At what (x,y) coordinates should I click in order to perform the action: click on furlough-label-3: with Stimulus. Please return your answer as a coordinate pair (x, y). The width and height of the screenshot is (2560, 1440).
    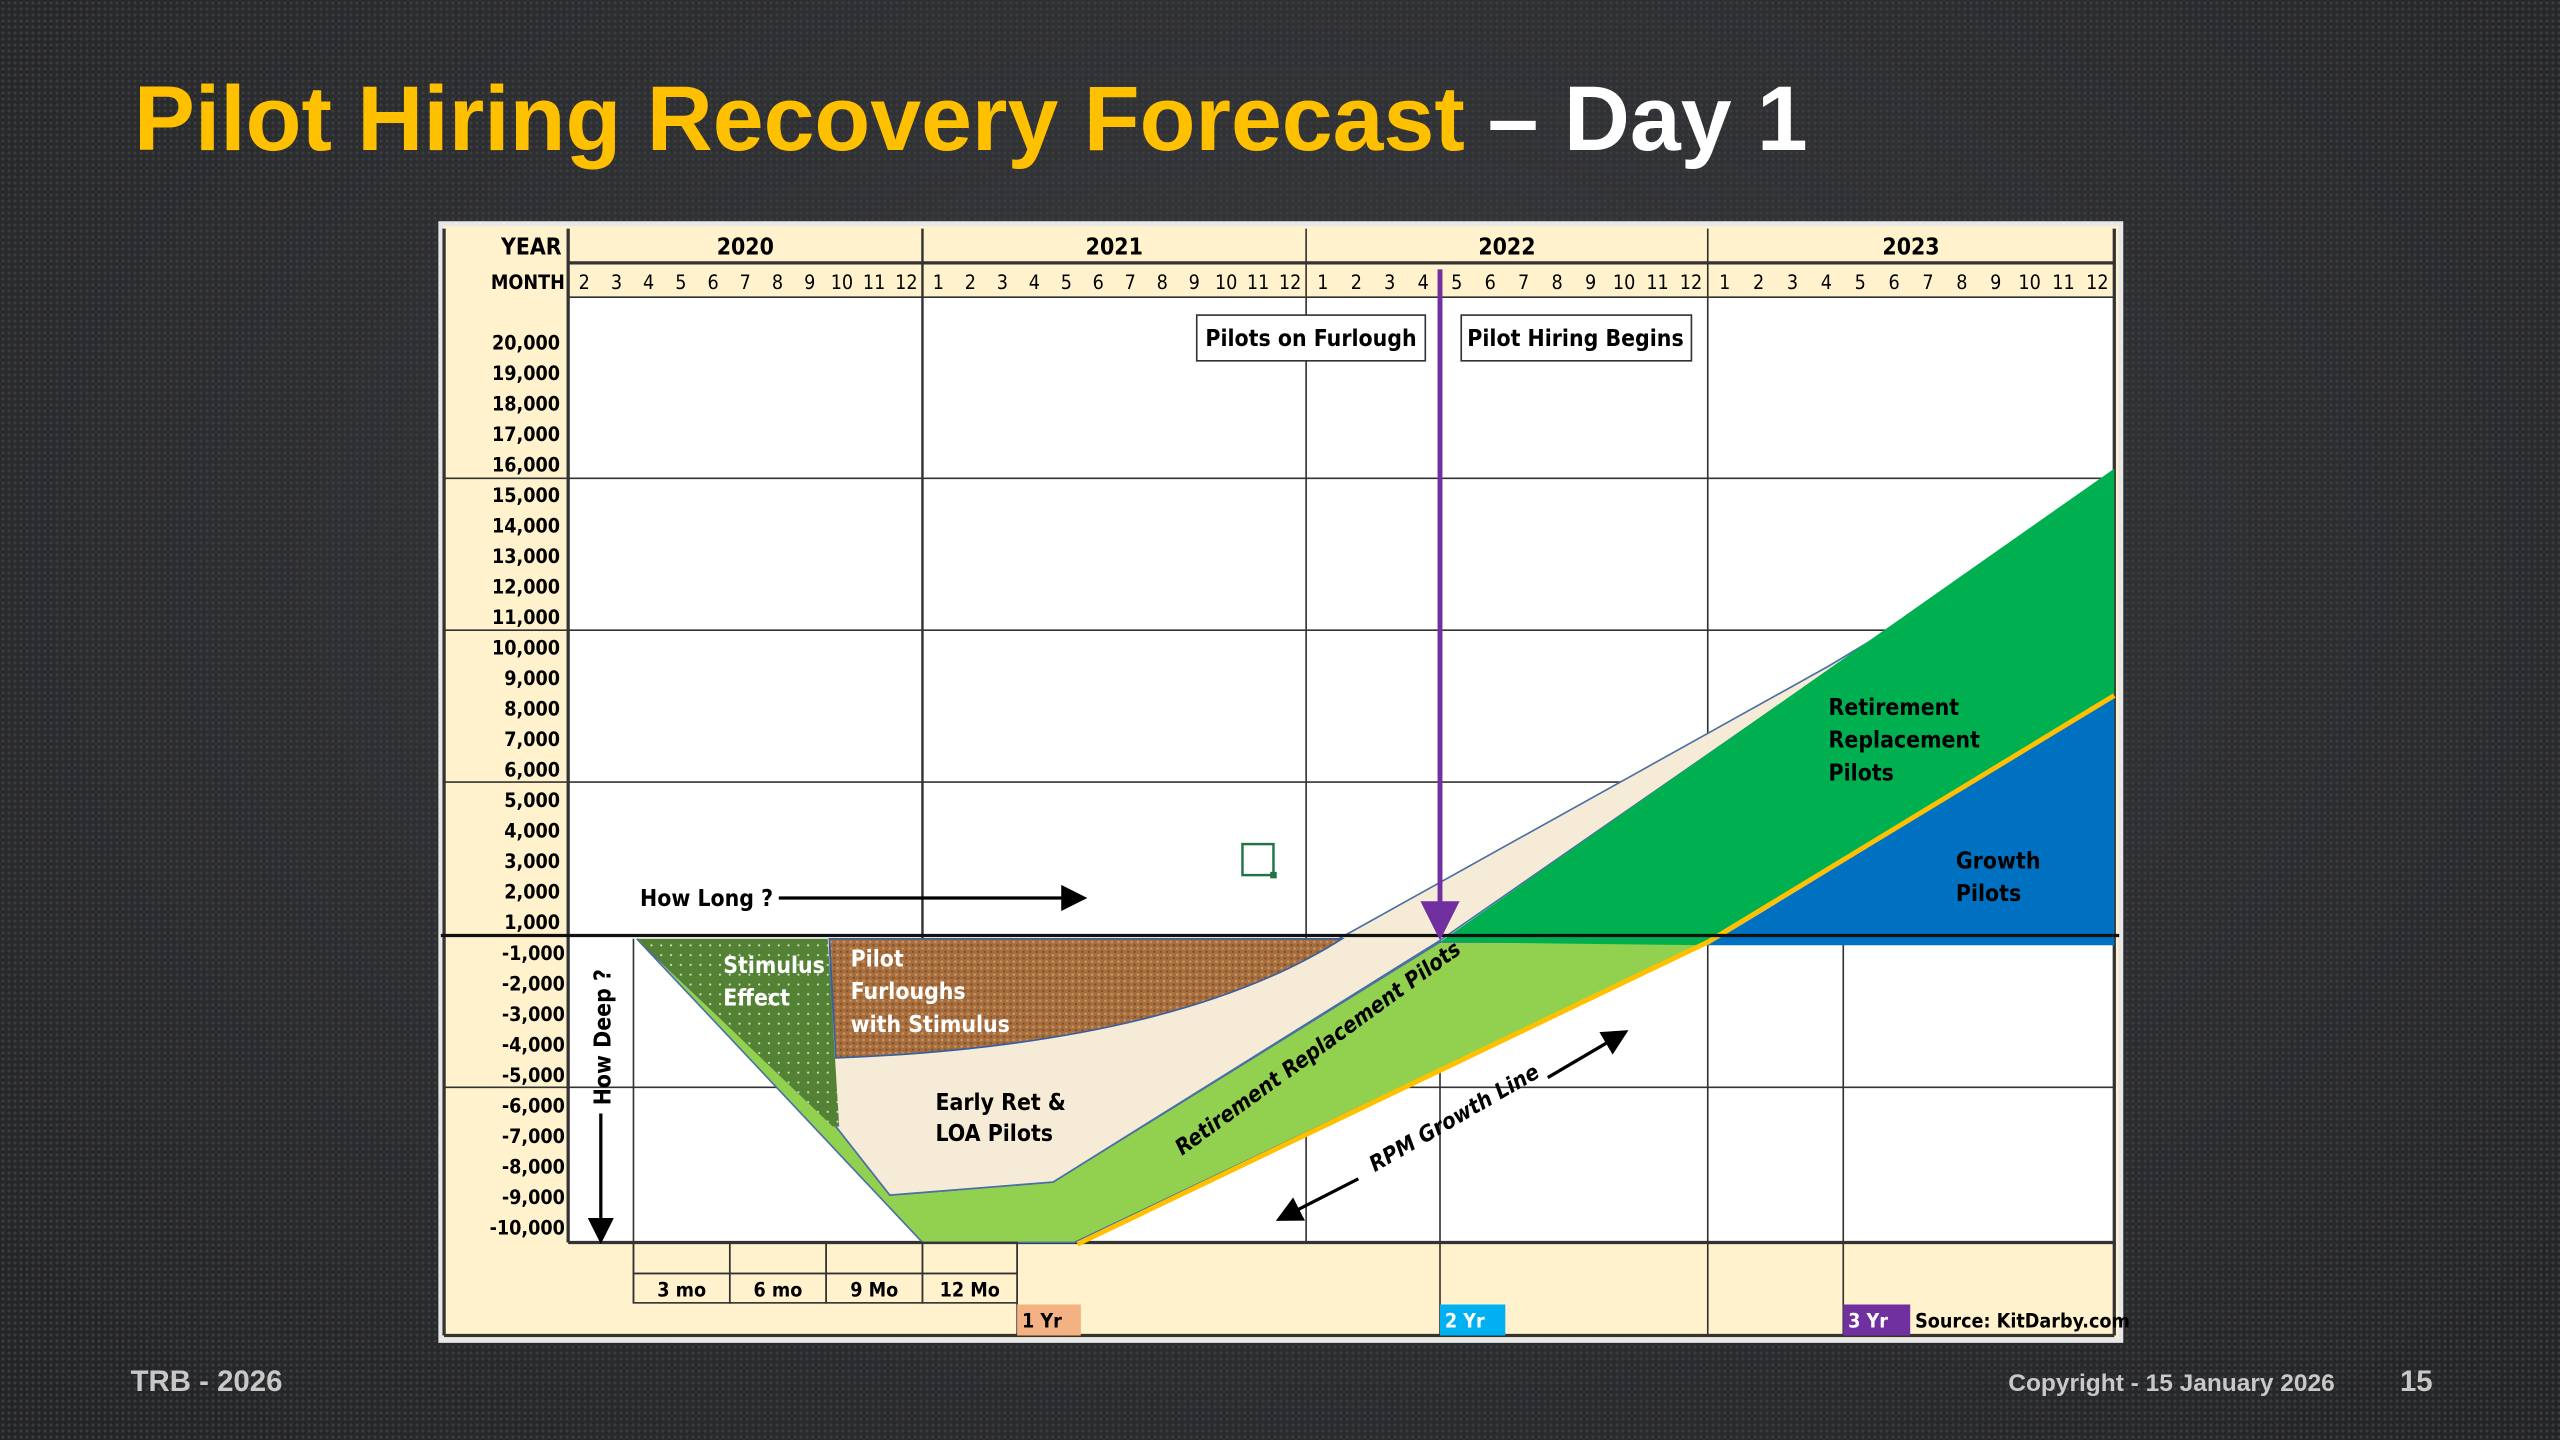
    Looking at the image, I should click on (930, 1025).